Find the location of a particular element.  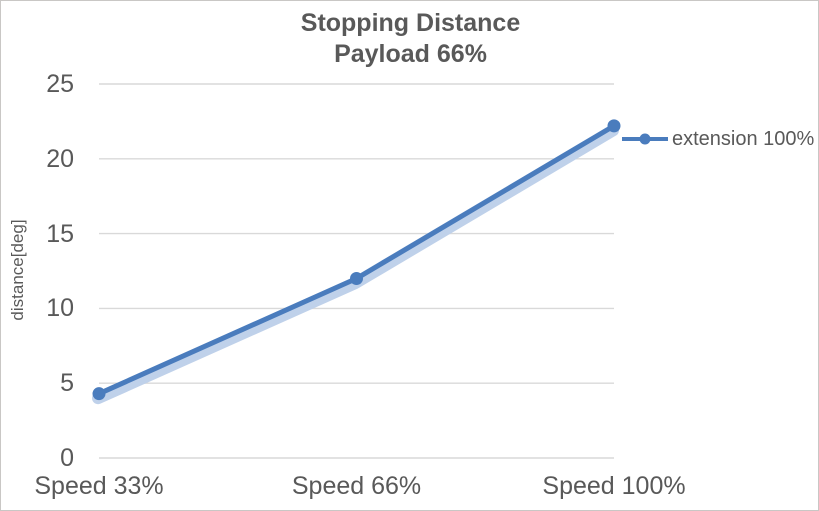

legend-label: extension 100% is located at coordinates (743, 139).